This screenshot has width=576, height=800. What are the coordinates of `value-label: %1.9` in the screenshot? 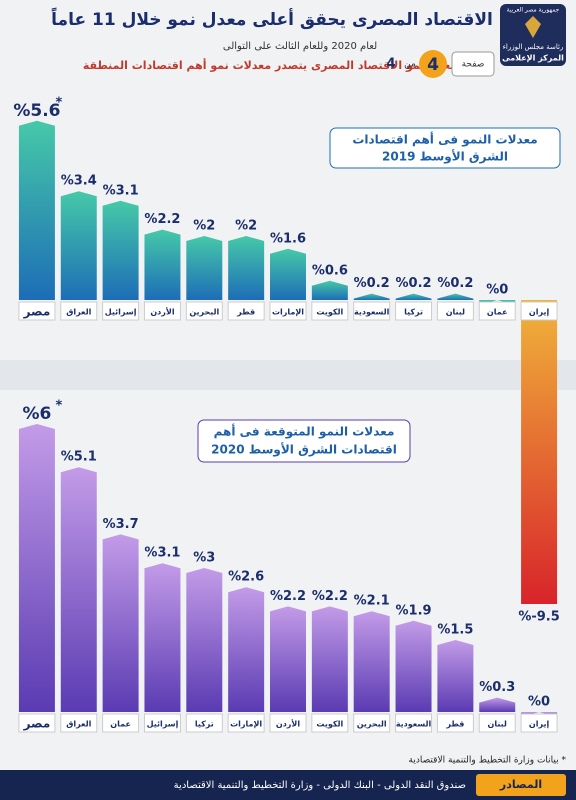 It's located at (414, 610).